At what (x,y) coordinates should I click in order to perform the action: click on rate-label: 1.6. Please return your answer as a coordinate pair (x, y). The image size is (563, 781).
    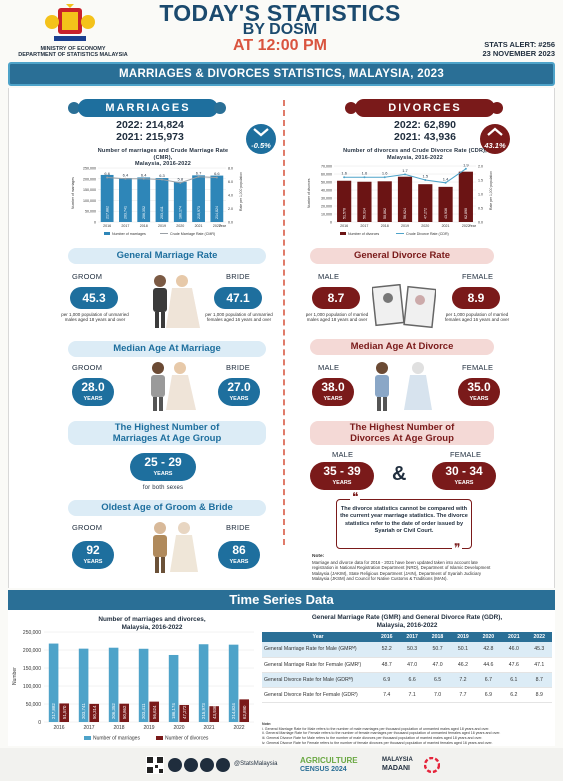
    Looking at the image, I should click on (385, 173).